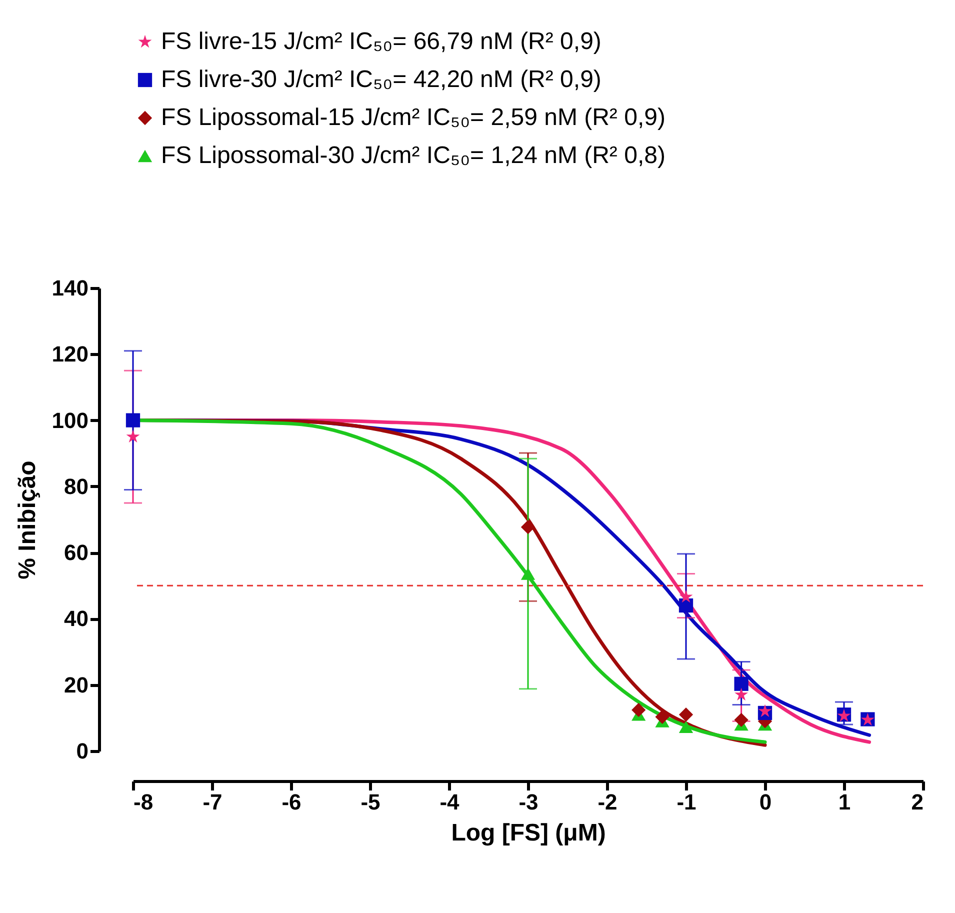  I want to click on y-tick-label: 80, so click(76, 486).